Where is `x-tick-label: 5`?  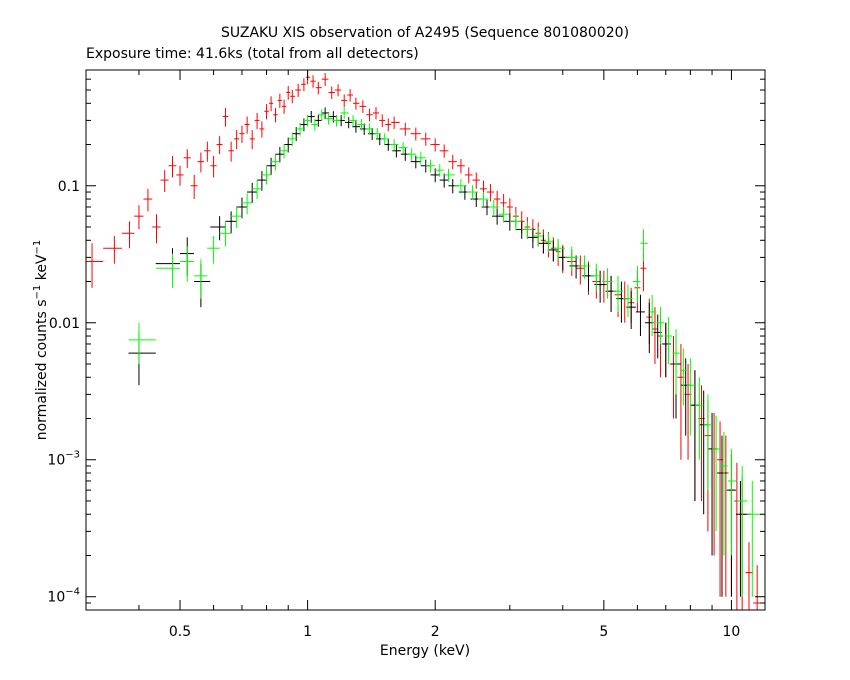
x-tick-label: 5 is located at coordinates (603, 632).